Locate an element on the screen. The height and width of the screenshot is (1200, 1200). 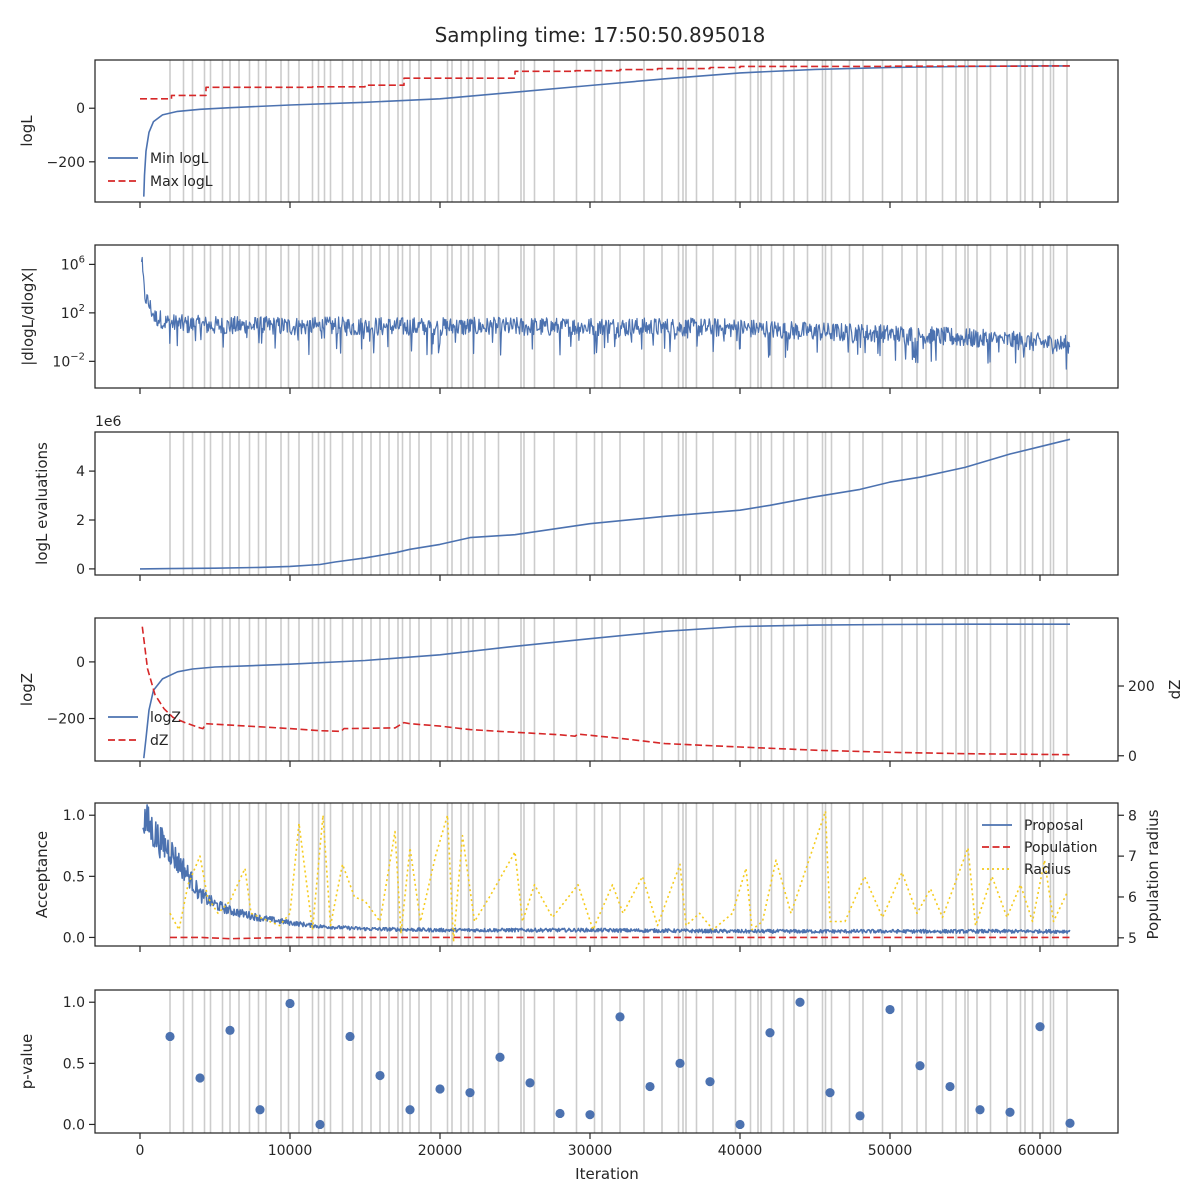
series-line-logz is located at coordinates (606, 691).